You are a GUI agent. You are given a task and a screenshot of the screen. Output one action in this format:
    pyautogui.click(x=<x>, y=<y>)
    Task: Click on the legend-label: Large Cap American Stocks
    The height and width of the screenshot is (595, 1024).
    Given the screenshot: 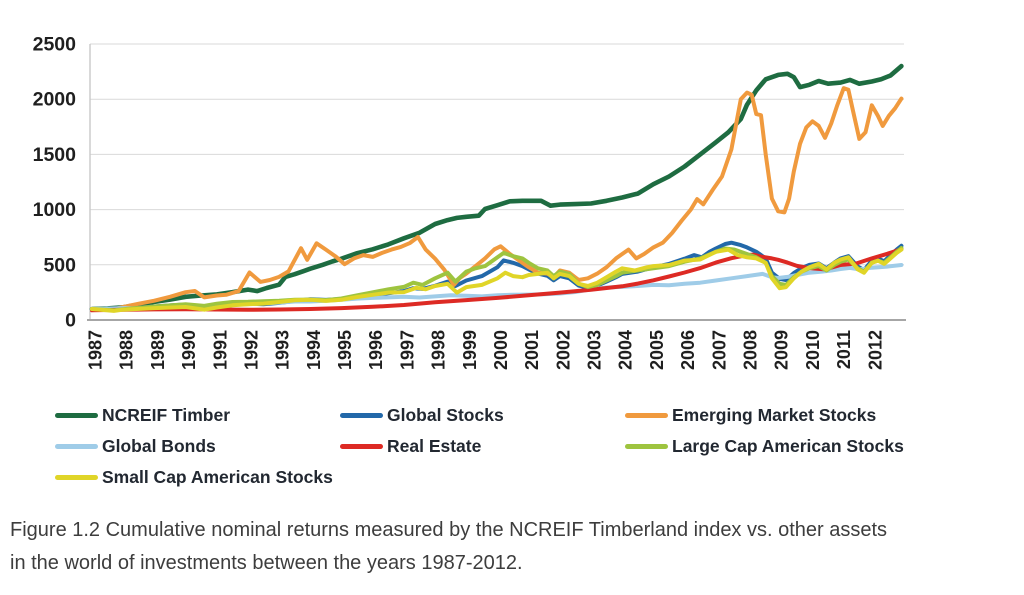 What is the action you would take?
    pyautogui.click(x=788, y=445)
    